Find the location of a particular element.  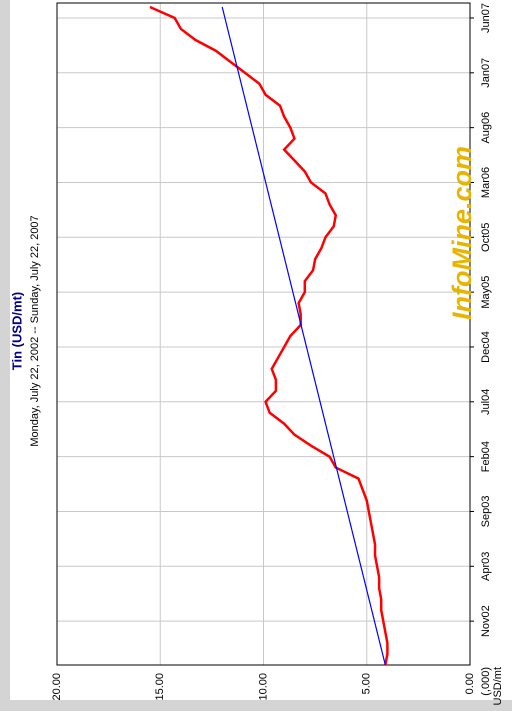

watermark: InfoMine.com is located at coordinates (462, 233).